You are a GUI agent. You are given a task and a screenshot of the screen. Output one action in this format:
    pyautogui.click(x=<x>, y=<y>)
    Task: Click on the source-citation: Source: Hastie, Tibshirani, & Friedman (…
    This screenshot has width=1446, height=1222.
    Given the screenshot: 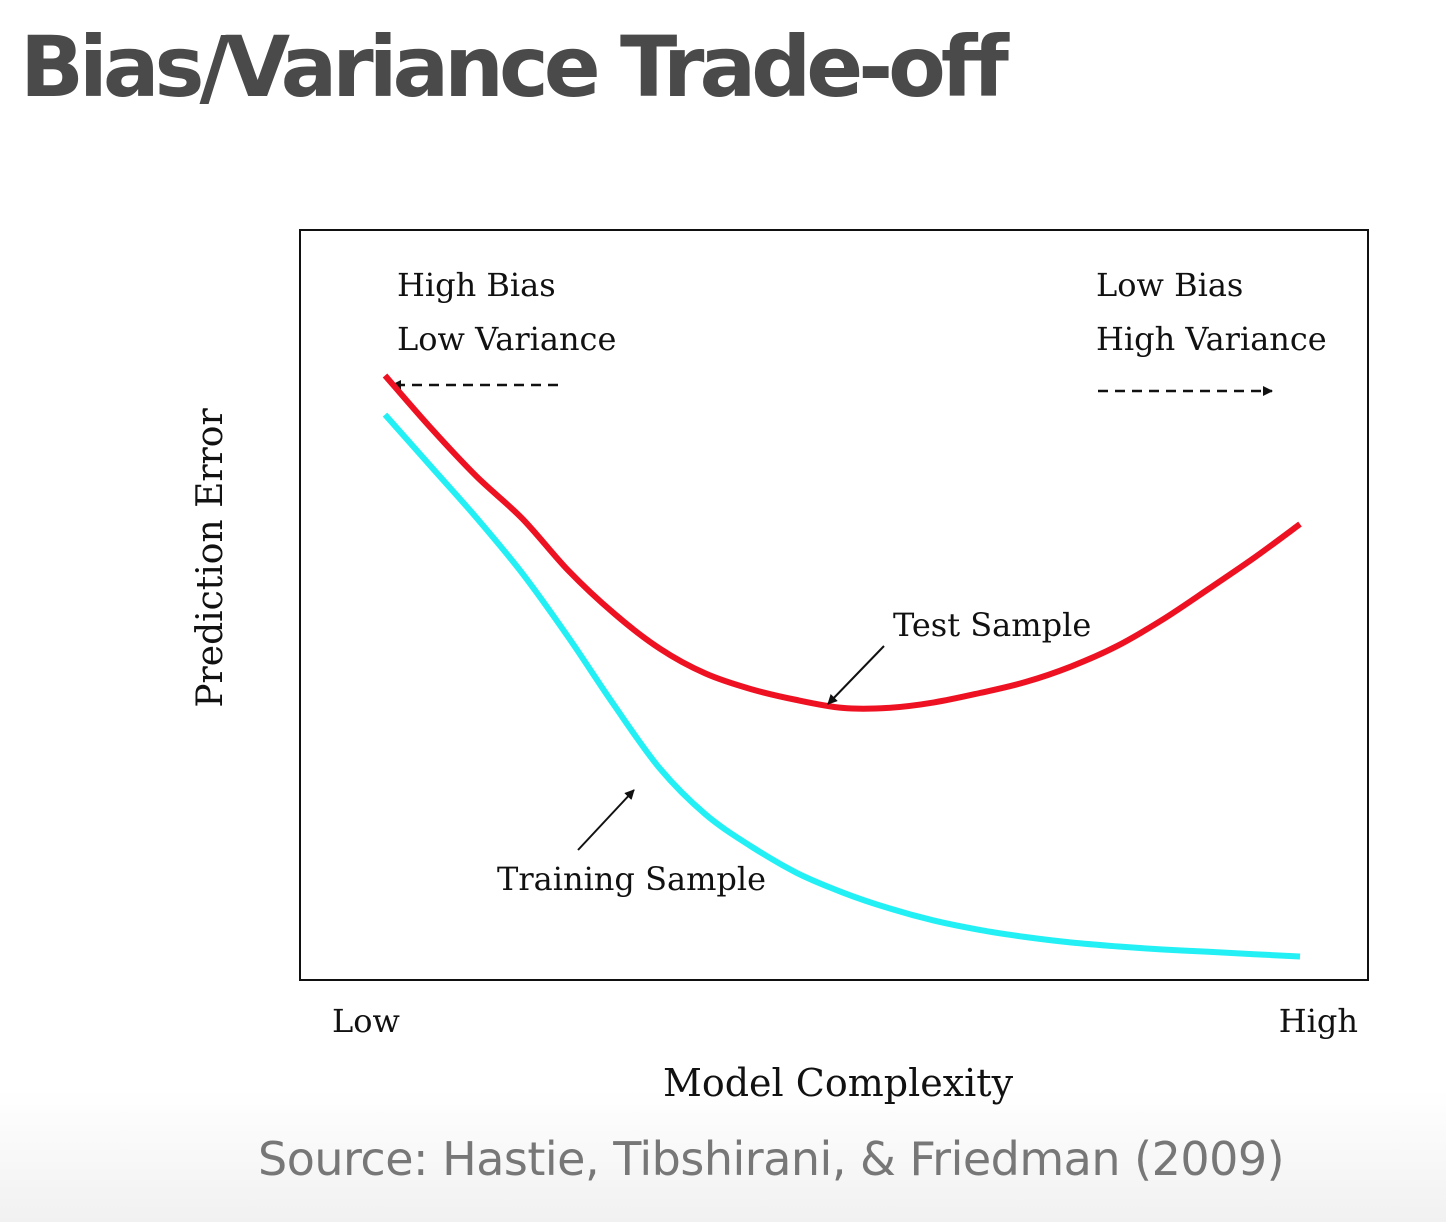 What is the action you would take?
    pyautogui.click(x=771, y=1159)
    